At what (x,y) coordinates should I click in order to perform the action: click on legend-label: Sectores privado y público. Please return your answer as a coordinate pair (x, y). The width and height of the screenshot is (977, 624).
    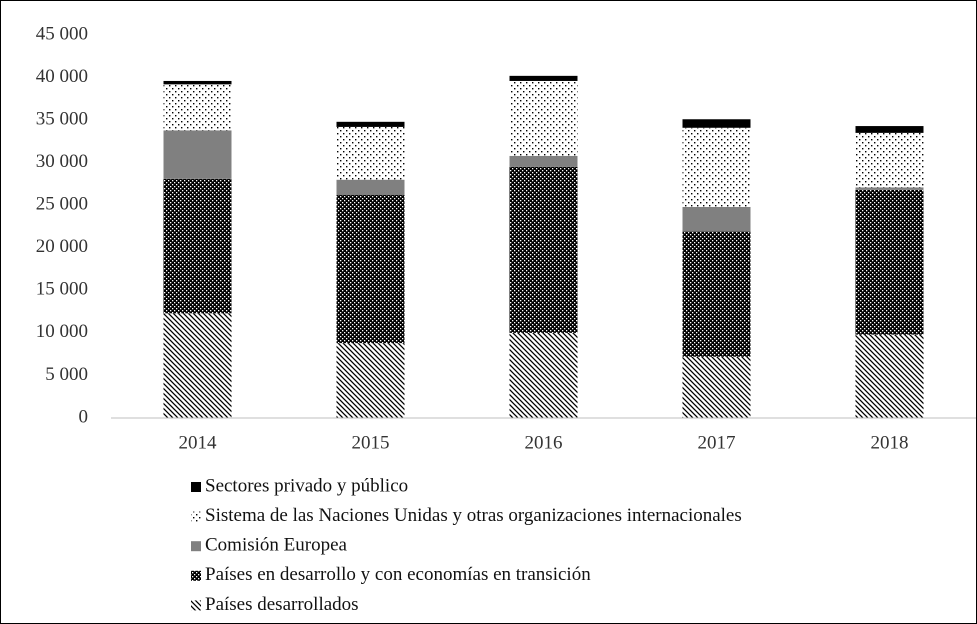
    Looking at the image, I should click on (306, 485).